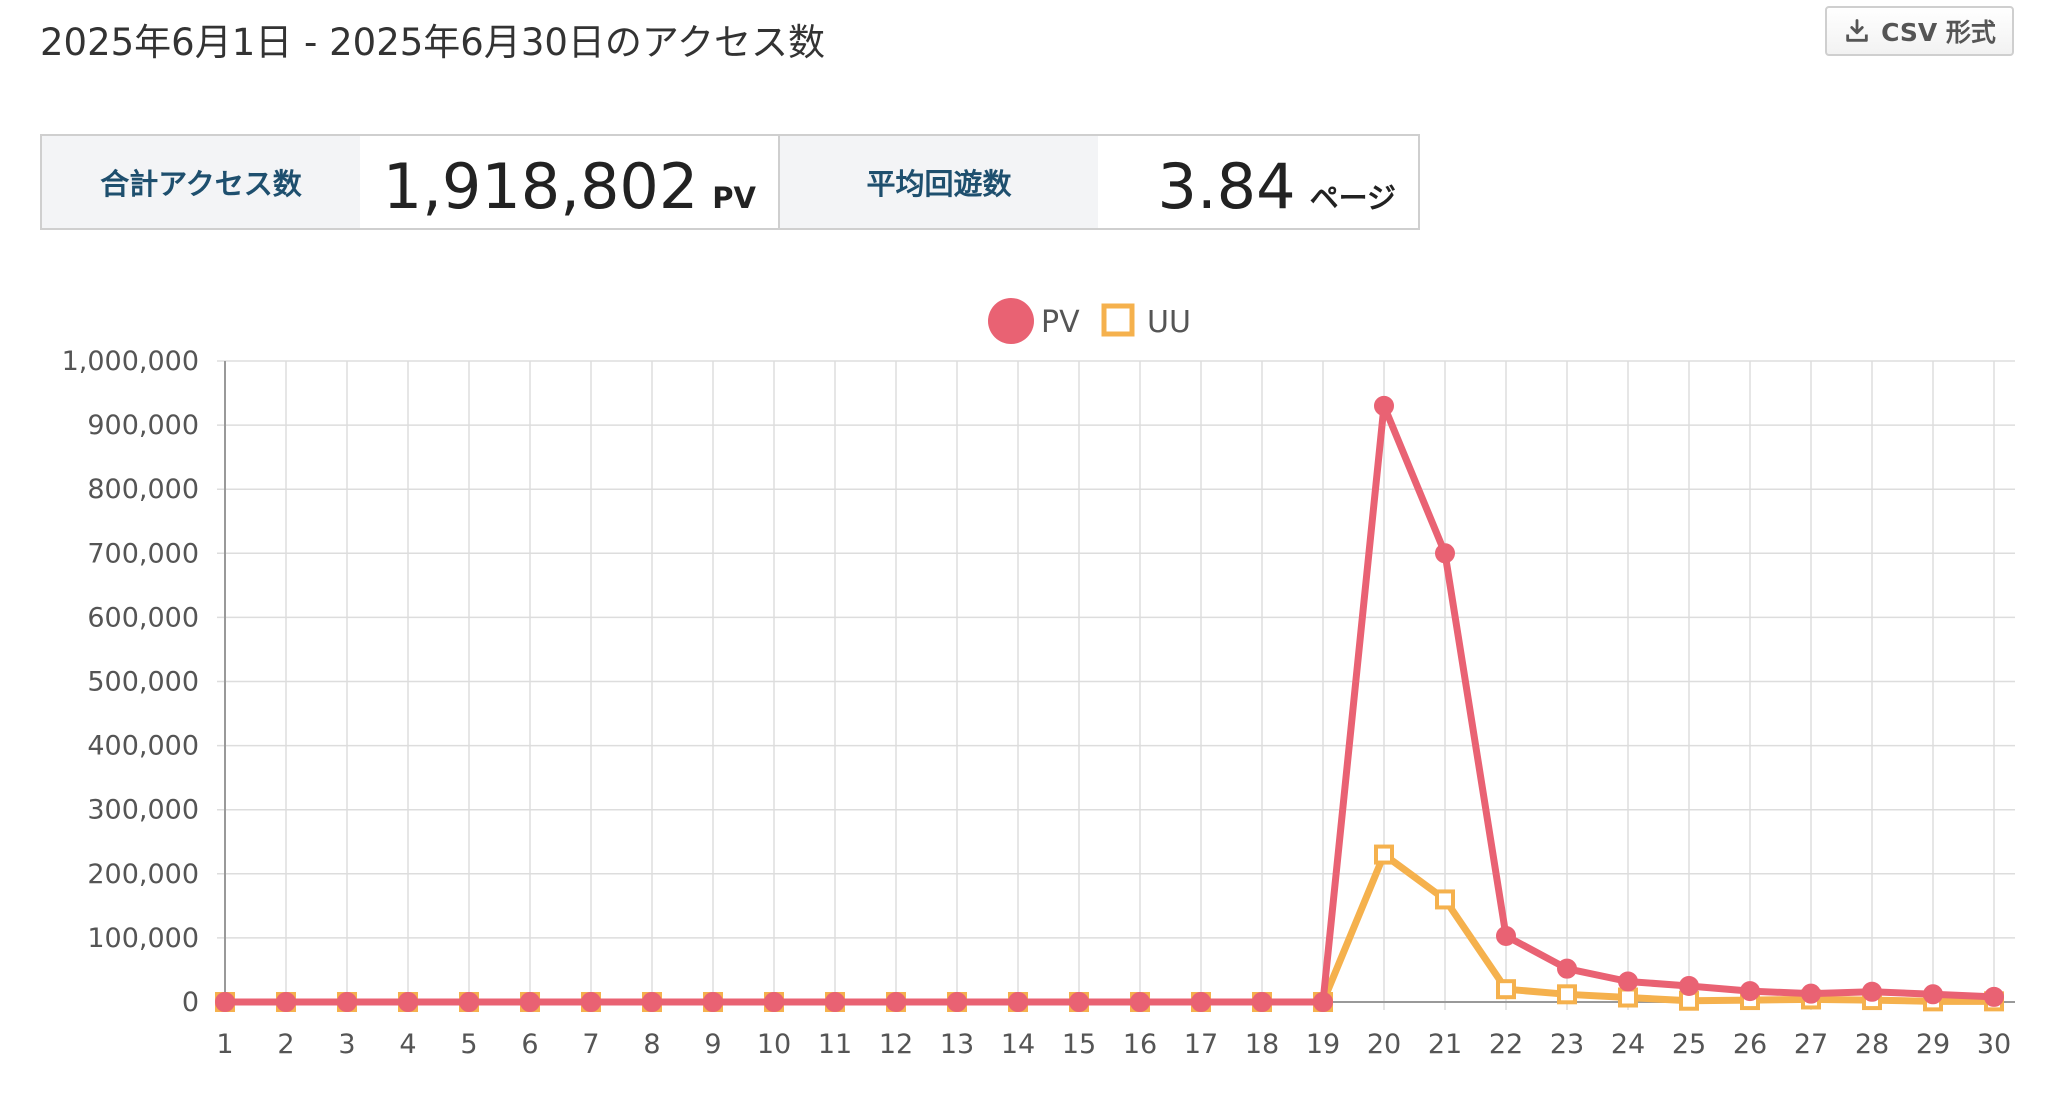  Describe the element at coordinates (1226, 186) in the screenshot. I see `avg-pages-value: 3.84` at that location.